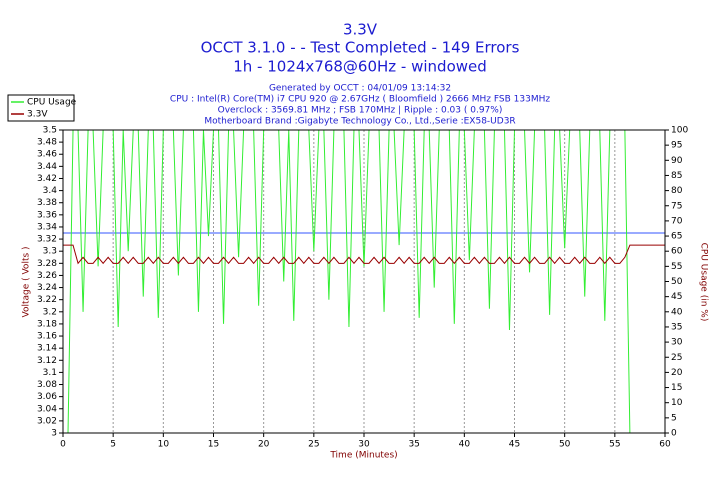 Image resolution: width=720 pixels, height=480 pixels. Describe the element at coordinates (676, 176) in the screenshot. I see `y2-tick-label: 85` at that location.